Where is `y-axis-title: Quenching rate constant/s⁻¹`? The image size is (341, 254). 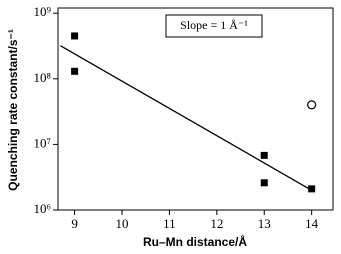
y-axis-title: Quenching rate constant/s⁻¹ is located at coordinates (13, 110).